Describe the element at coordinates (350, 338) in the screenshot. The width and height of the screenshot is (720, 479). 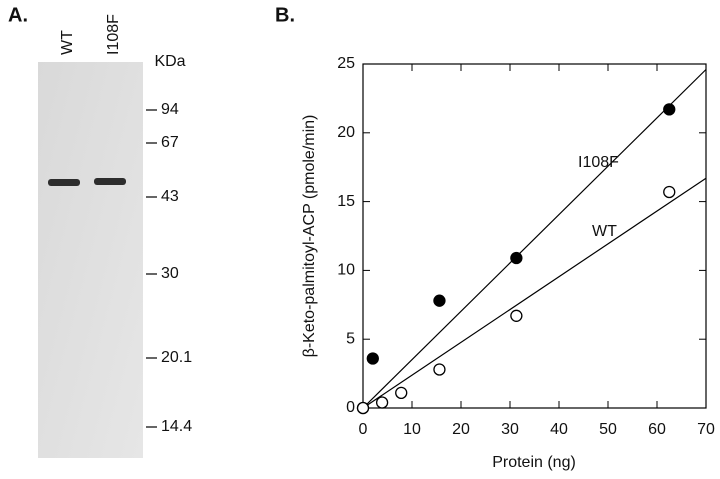
I see `y-tick-label: 5` at that location.